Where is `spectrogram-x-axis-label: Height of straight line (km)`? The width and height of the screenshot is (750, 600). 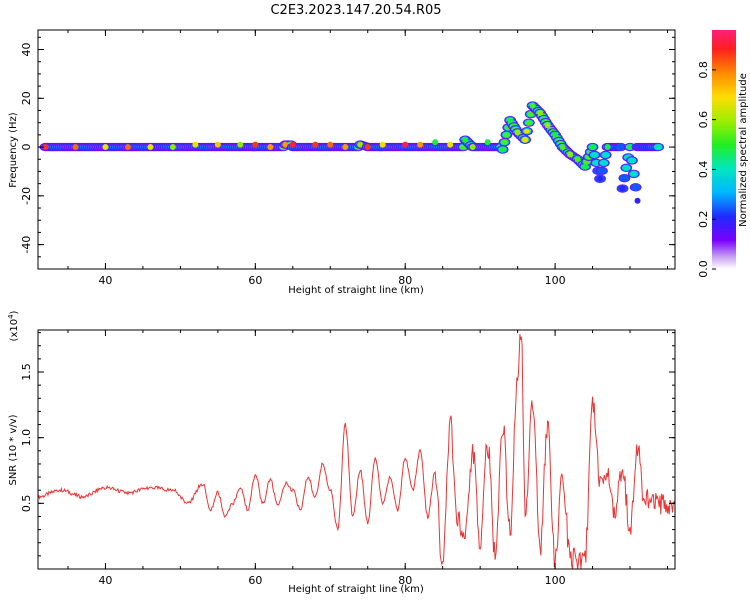
spectrogram-x-axis-label: Height of straight line (km) is located at coordinates (356, 290).